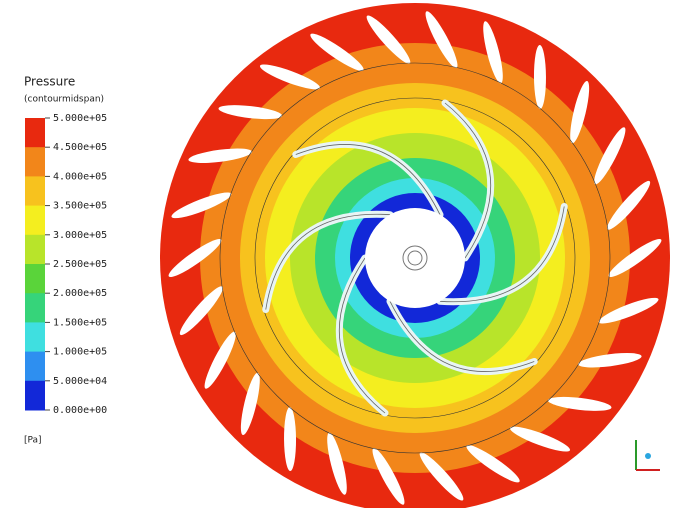 This screenshot has height=508, width=679. What do you see at coordinates (80, 381) in the screenshot?
I see `legend-label: 5.000e+04` at bounding box center [80, 381].